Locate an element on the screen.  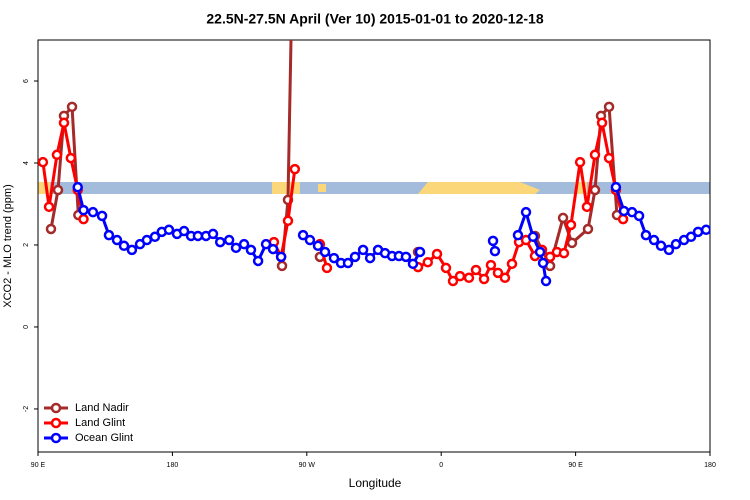
y-tick-label: 2 is located at coordinates (26, 245).